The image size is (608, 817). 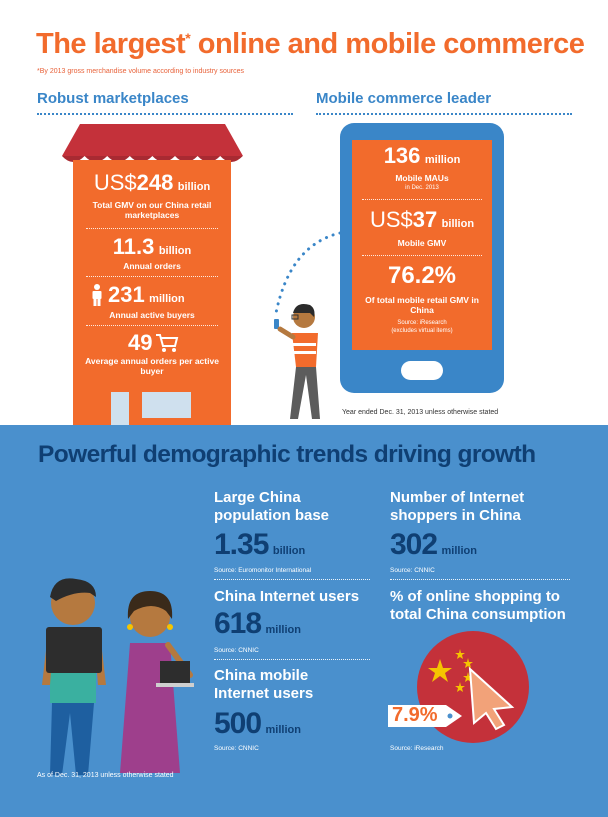 I want to click on phone-screen, so click(x=422, y=245).